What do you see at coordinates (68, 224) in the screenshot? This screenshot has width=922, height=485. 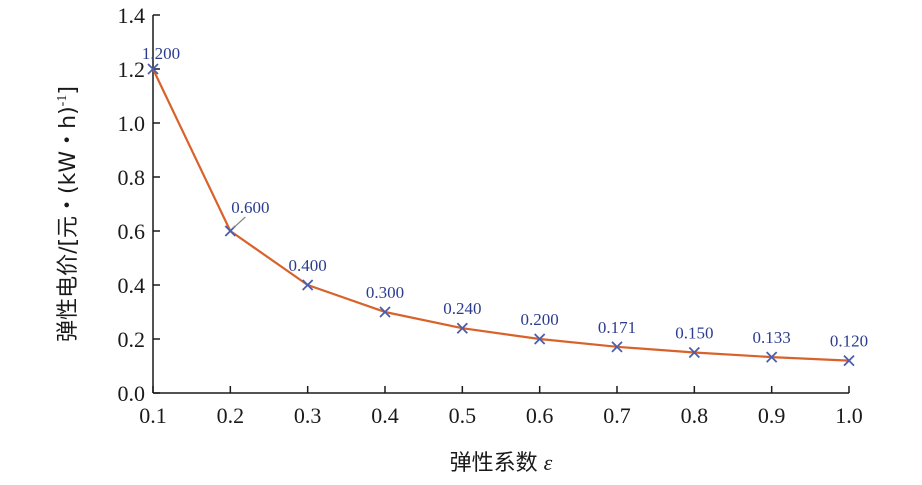 I see `y-axis-title-text: 弹性电价/[元・(kW・h)` at bounding box center [68, 224].